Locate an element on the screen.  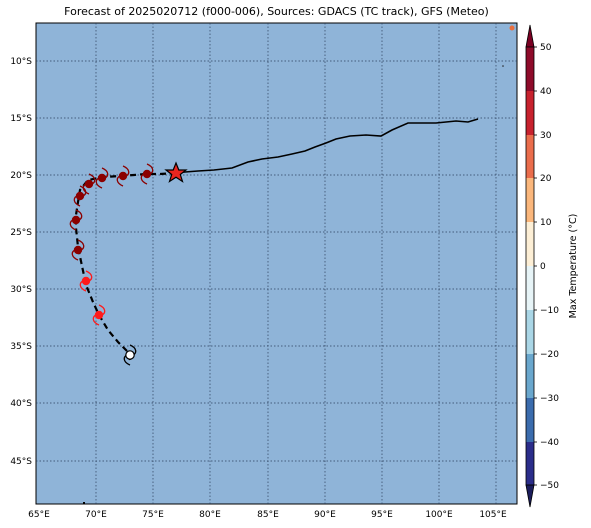
lon-tick-label: 75°E is located at coordinates (153, 515).